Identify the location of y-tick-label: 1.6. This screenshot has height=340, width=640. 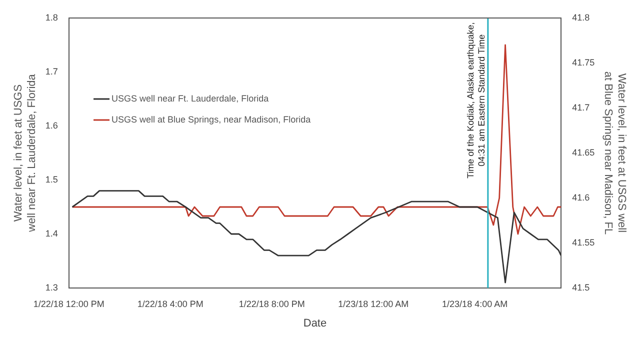
(51, 125).